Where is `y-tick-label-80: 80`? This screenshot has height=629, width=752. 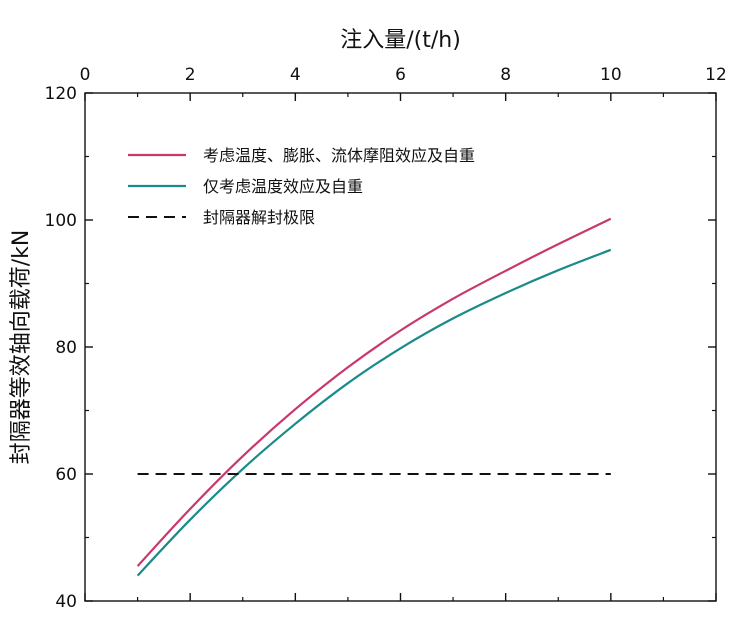 y-tick-label-80: 80 is located at coordinates (66, 348).